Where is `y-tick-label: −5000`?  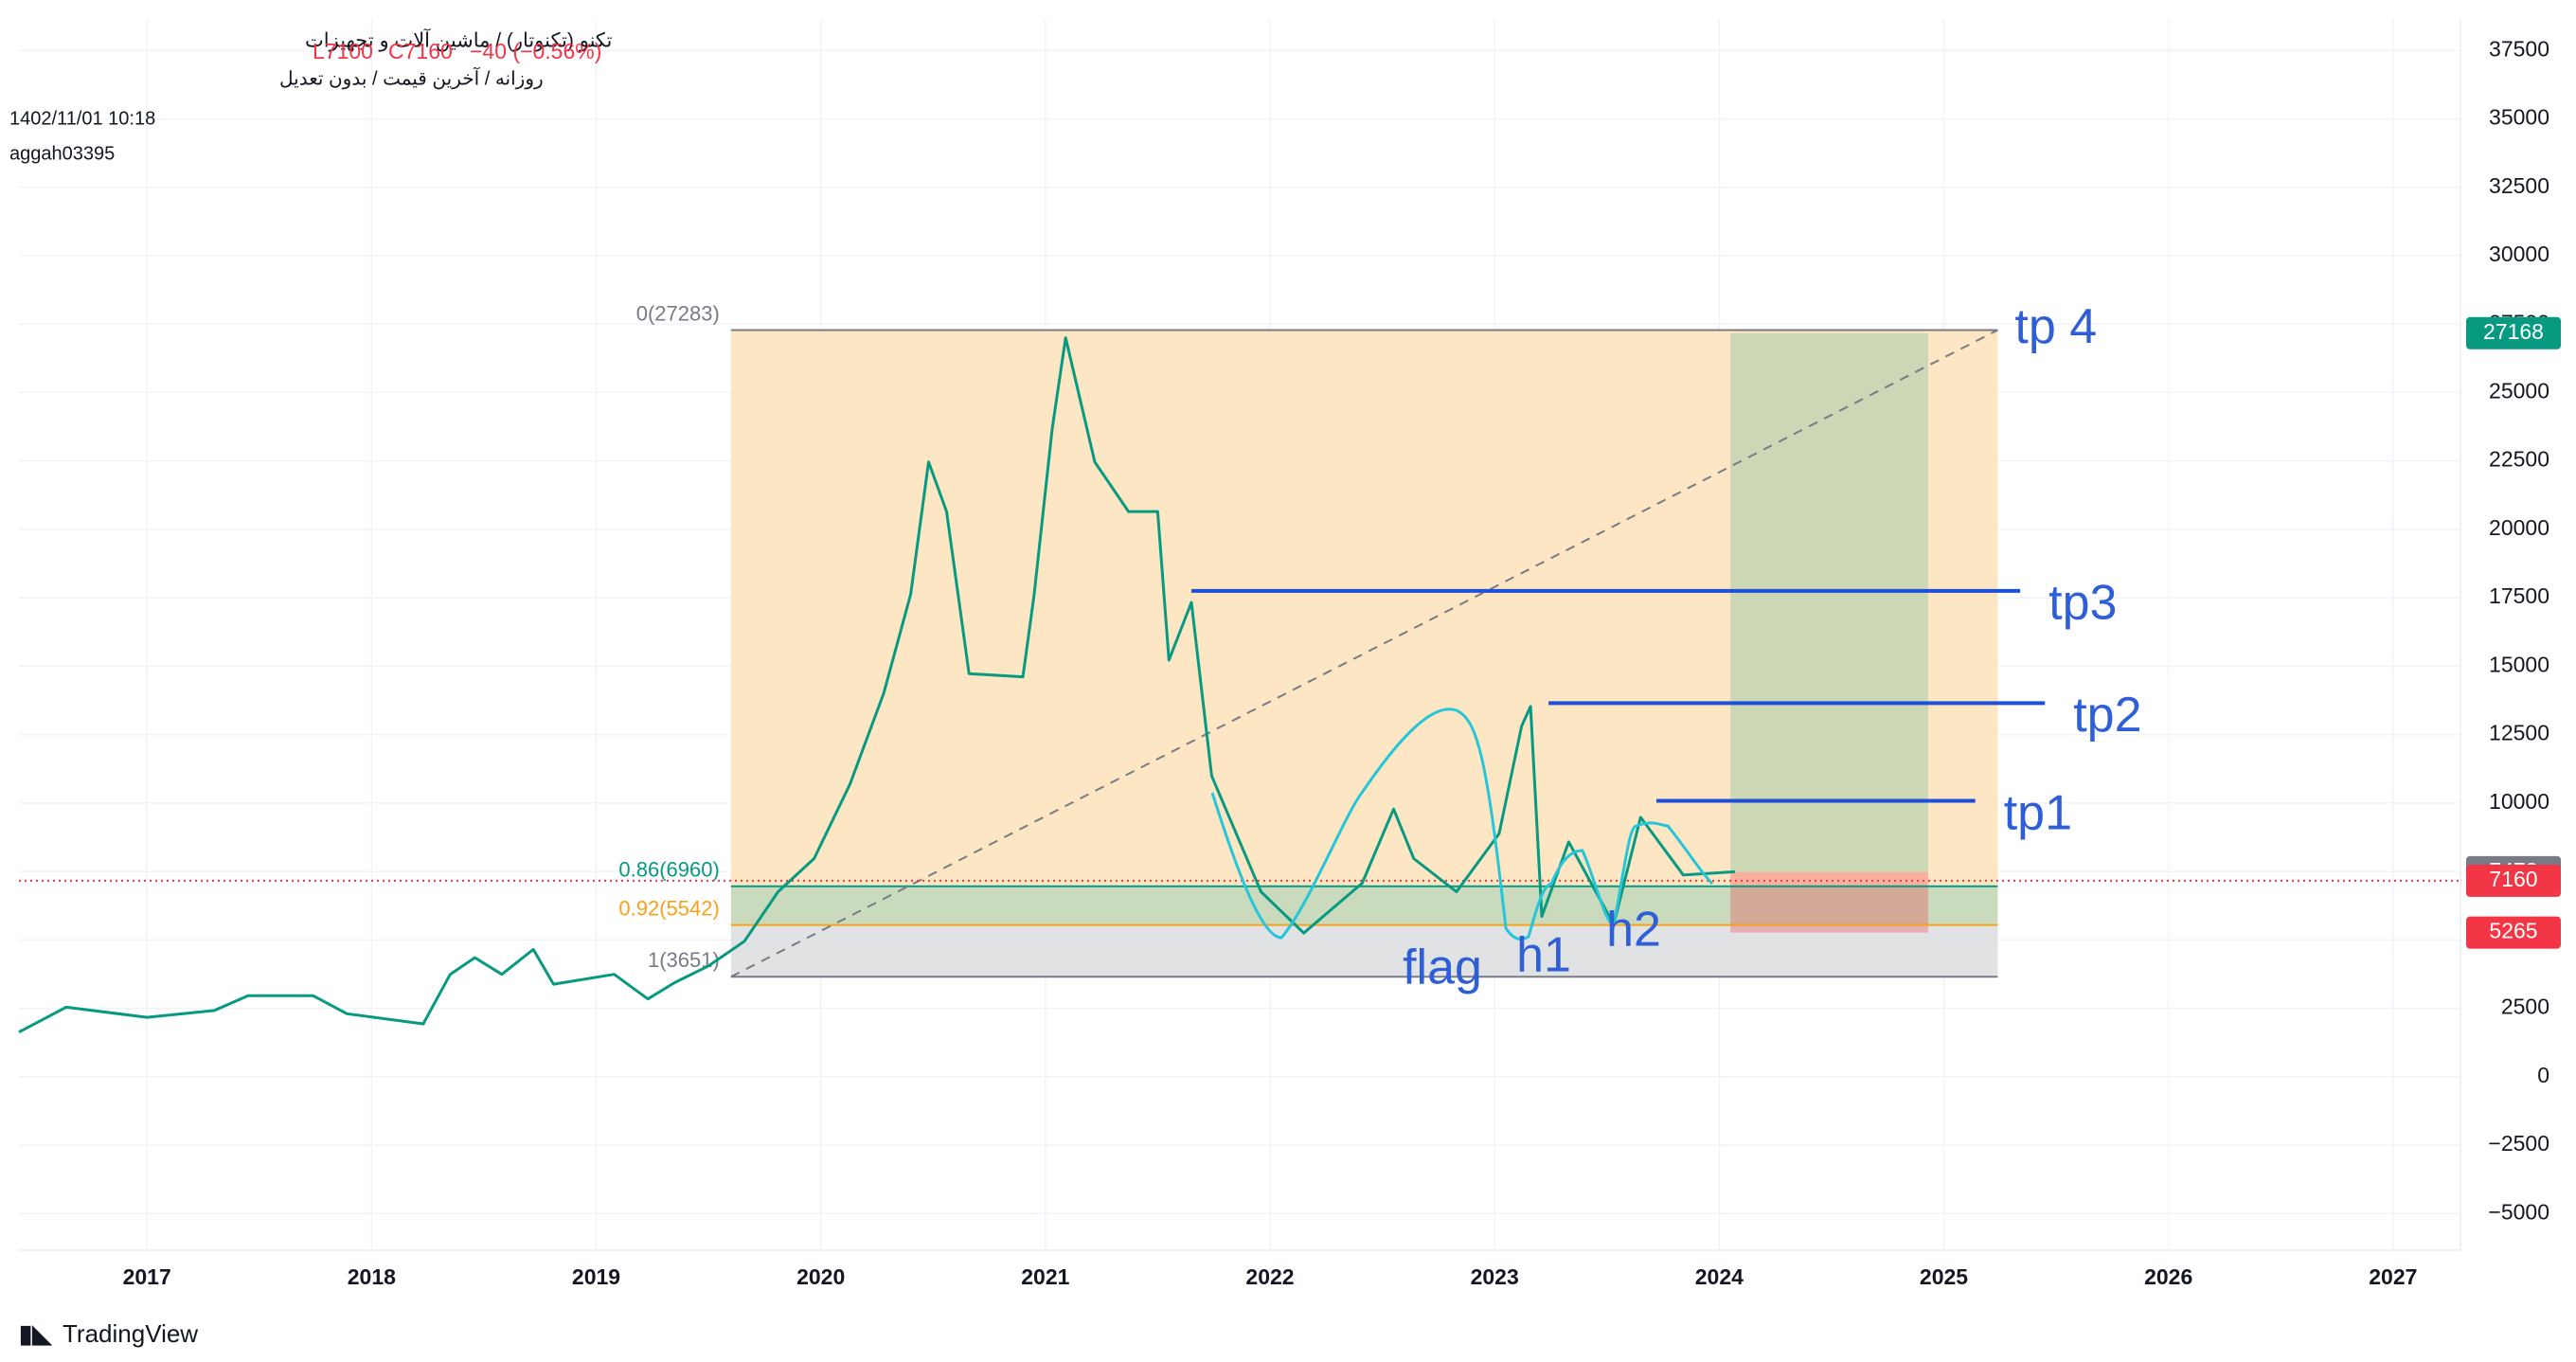 y-tick-label: −5000 is located at coordinates (2518, 1211).